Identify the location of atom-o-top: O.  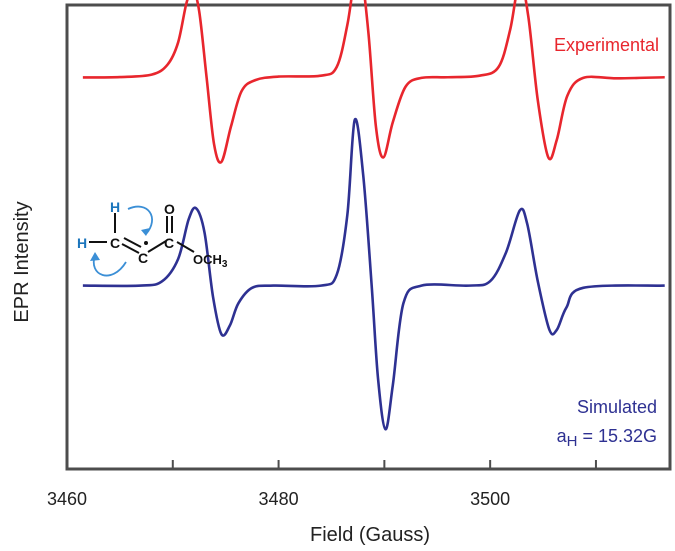
(169, 209).